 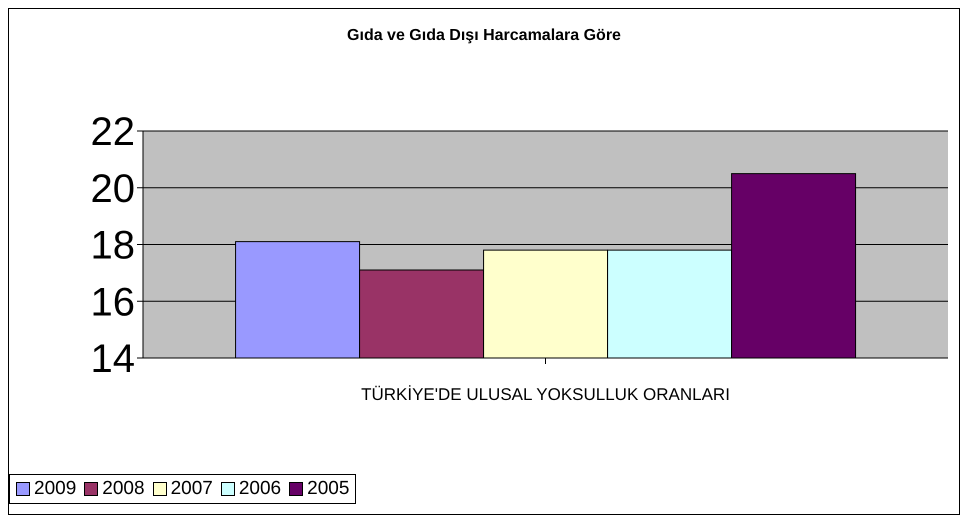 What do you see at coordinates (112, 359) in the screenshot?
I see `y-tick-label: 14` at bounding box center [112, 359].